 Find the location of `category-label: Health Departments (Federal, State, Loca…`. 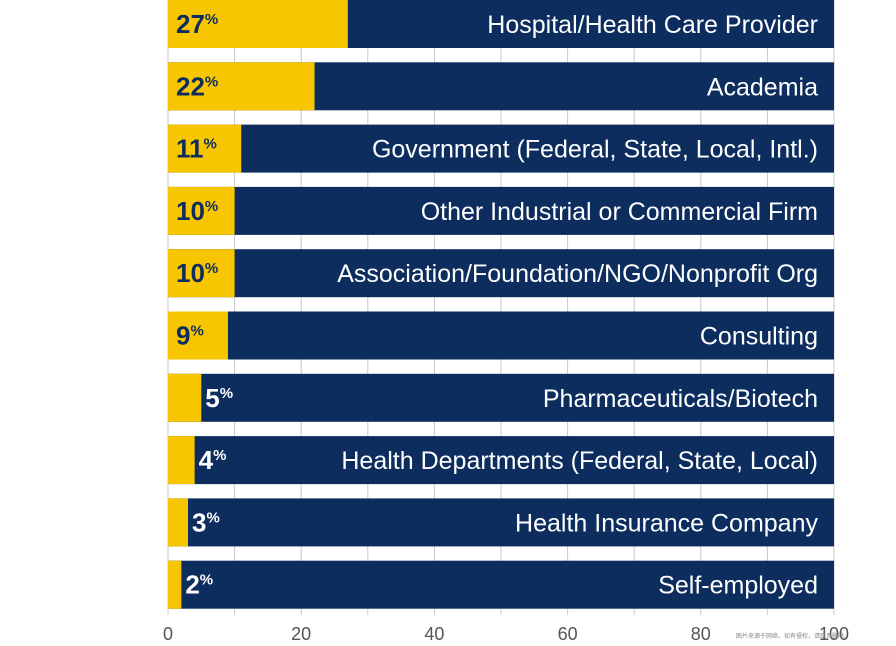

category-label: Health Departments (Federal, State, Loca… is located at coordinates (579, 461).